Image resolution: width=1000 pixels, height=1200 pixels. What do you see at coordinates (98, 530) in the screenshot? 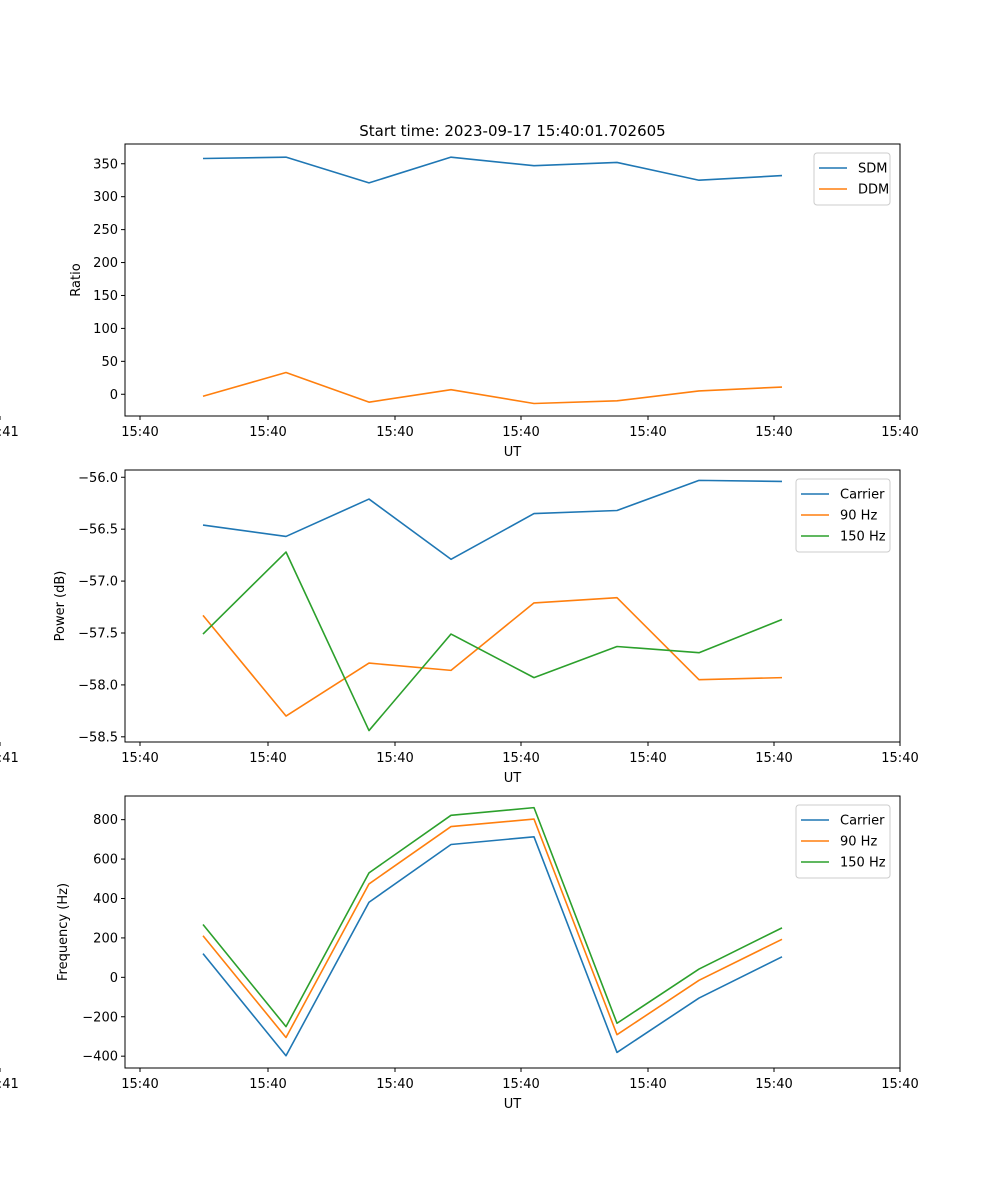
I see `y-tick-label: −56.5` at bounding box center [98, 530].